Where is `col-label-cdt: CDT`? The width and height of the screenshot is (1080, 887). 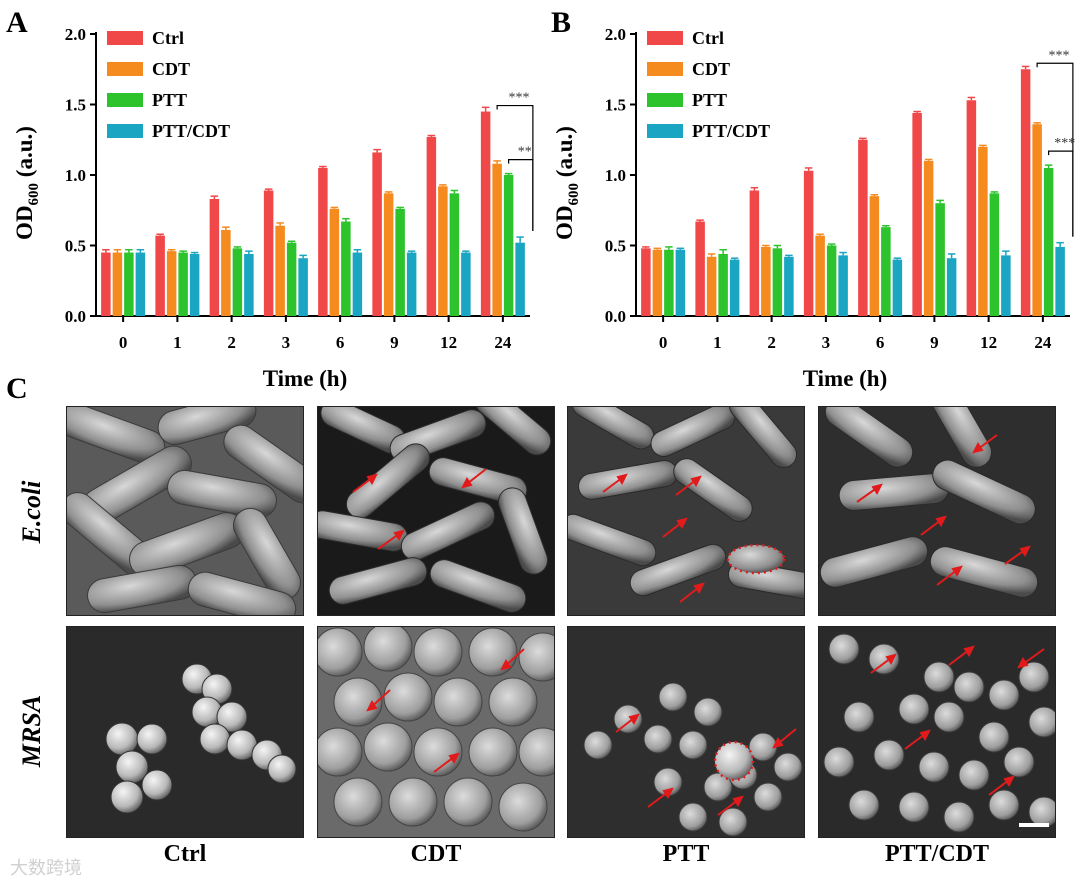 col-label-cdt: CDT is located at coordinates (436, 854).